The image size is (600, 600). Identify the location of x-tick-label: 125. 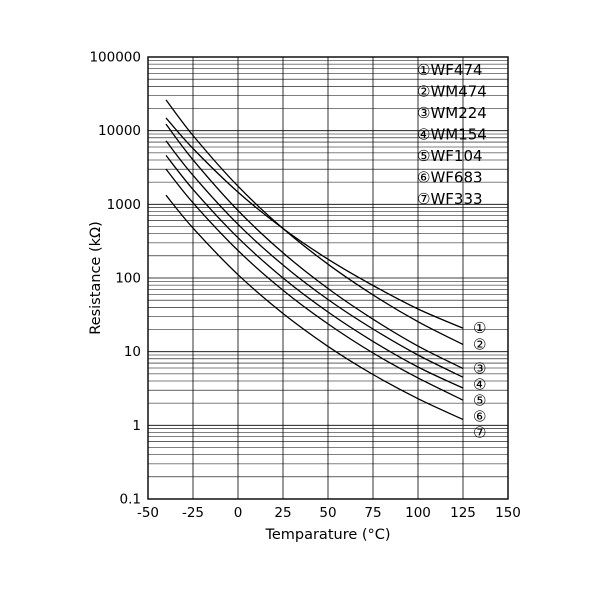
(463, 513).